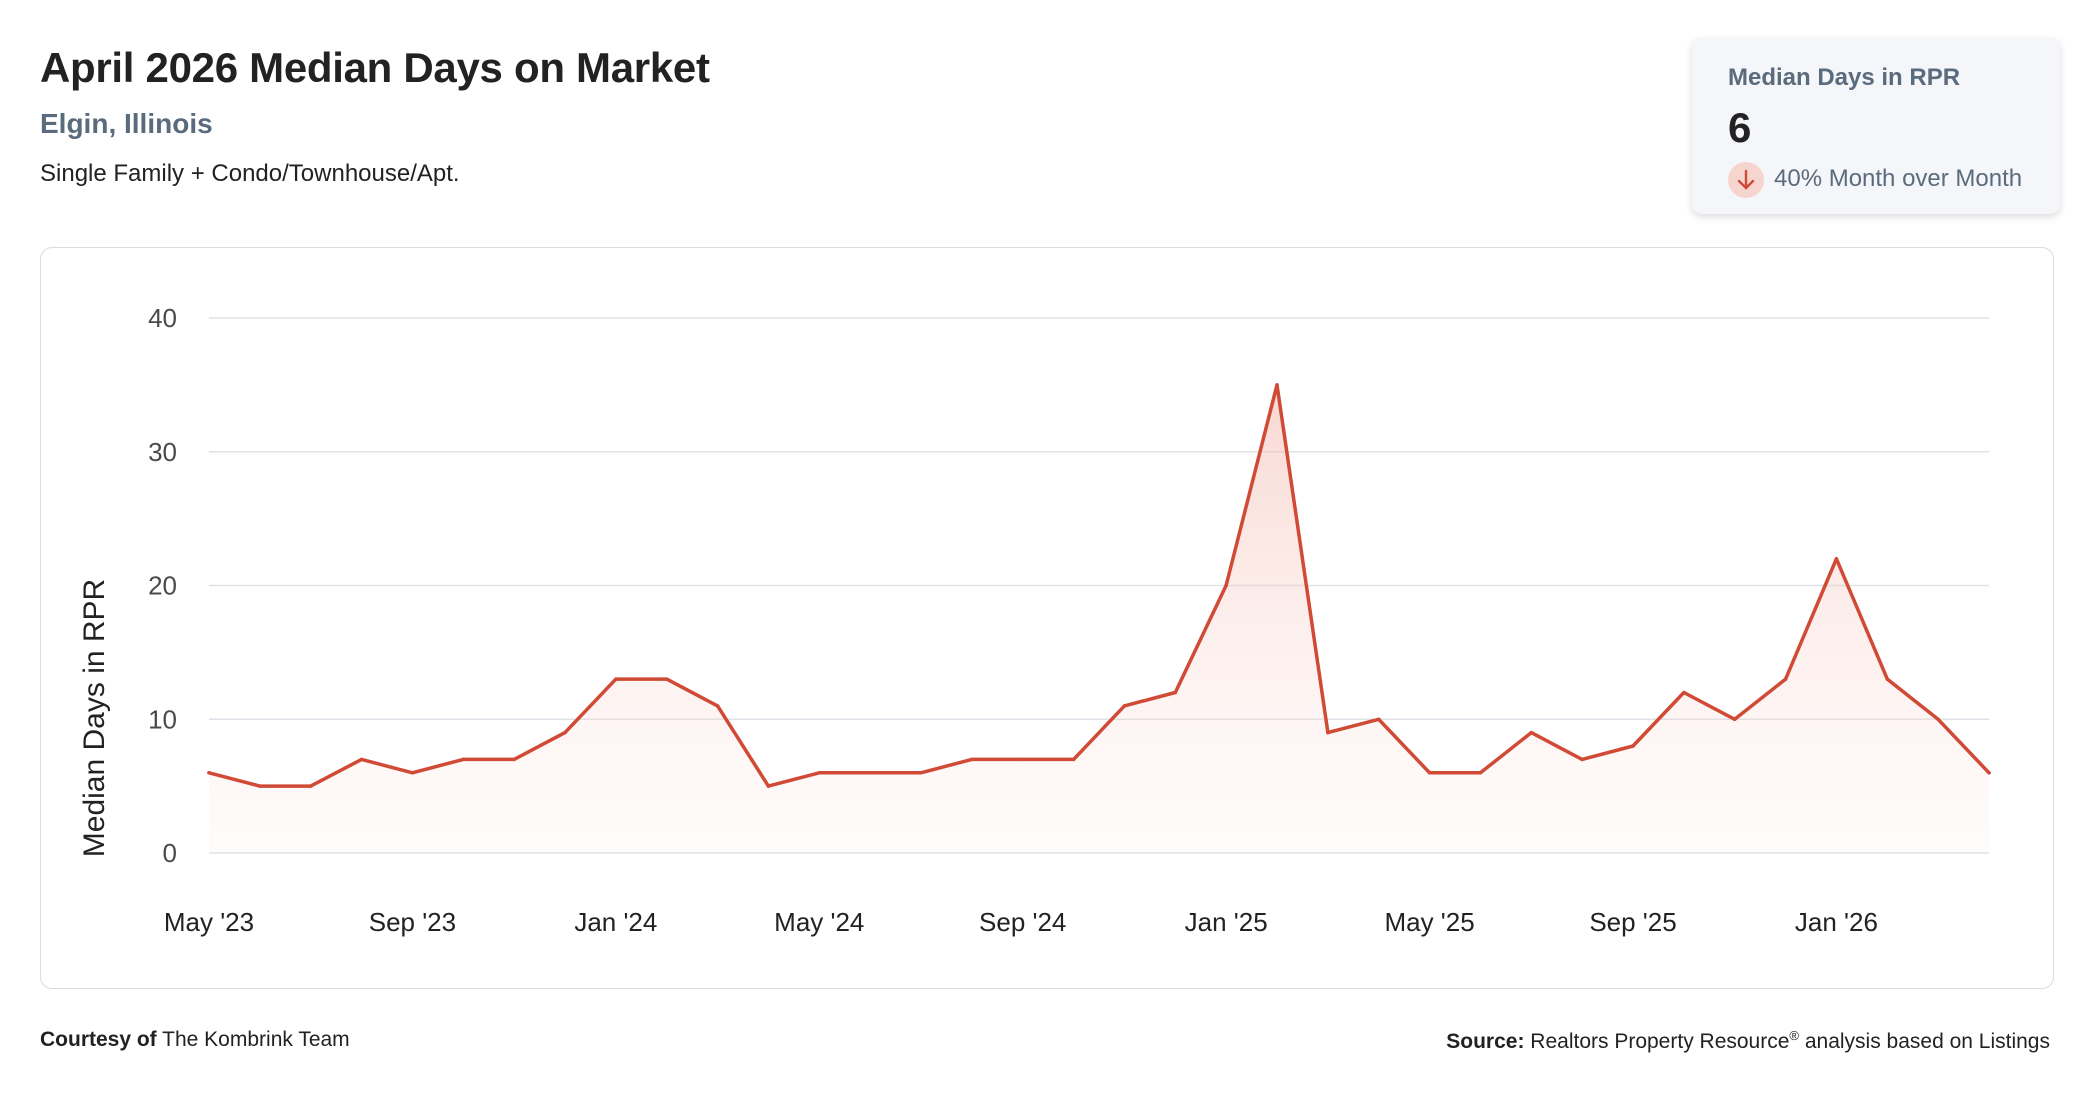 This screenshot has width=2096, height=1100. I want to click on courtesy-credit: Courtesy of The Kombrink Team, so click(195, 1040).